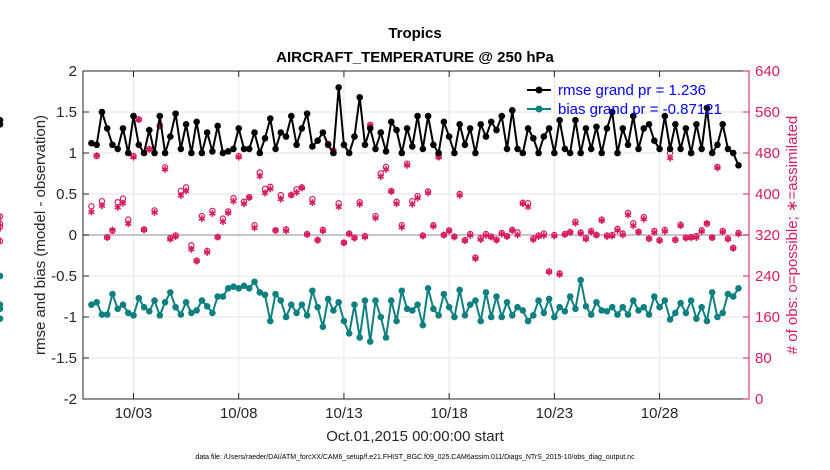 The height and width of the screenshot is (470, 830). Describe the element at coordinates (73, 71) in the screenshot. I see `y-tick-label-left: 2` at that location.